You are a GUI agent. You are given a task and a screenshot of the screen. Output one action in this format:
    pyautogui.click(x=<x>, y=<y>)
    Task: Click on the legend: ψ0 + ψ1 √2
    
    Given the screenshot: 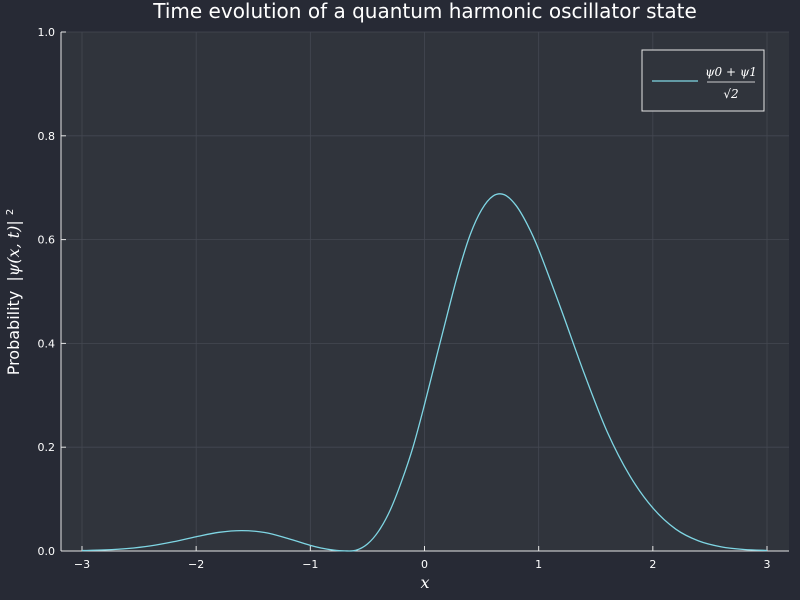 What is the action you would take?
    pyautogui.click(x=703, y=80)
    